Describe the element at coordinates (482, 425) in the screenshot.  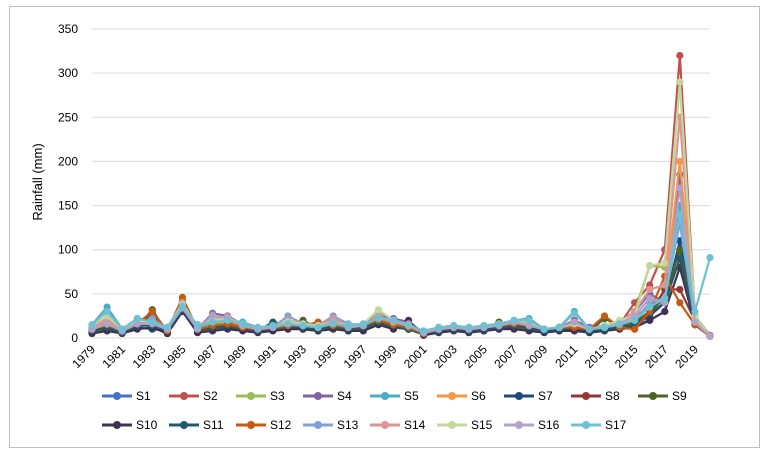
I see `legend-label: S15` at that location.